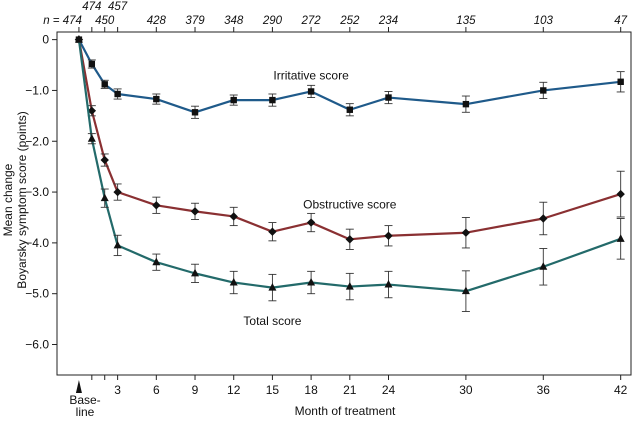  Describe the element at coordinates (466, 21) in the screenshot. I see `n-label: 135` at that location.